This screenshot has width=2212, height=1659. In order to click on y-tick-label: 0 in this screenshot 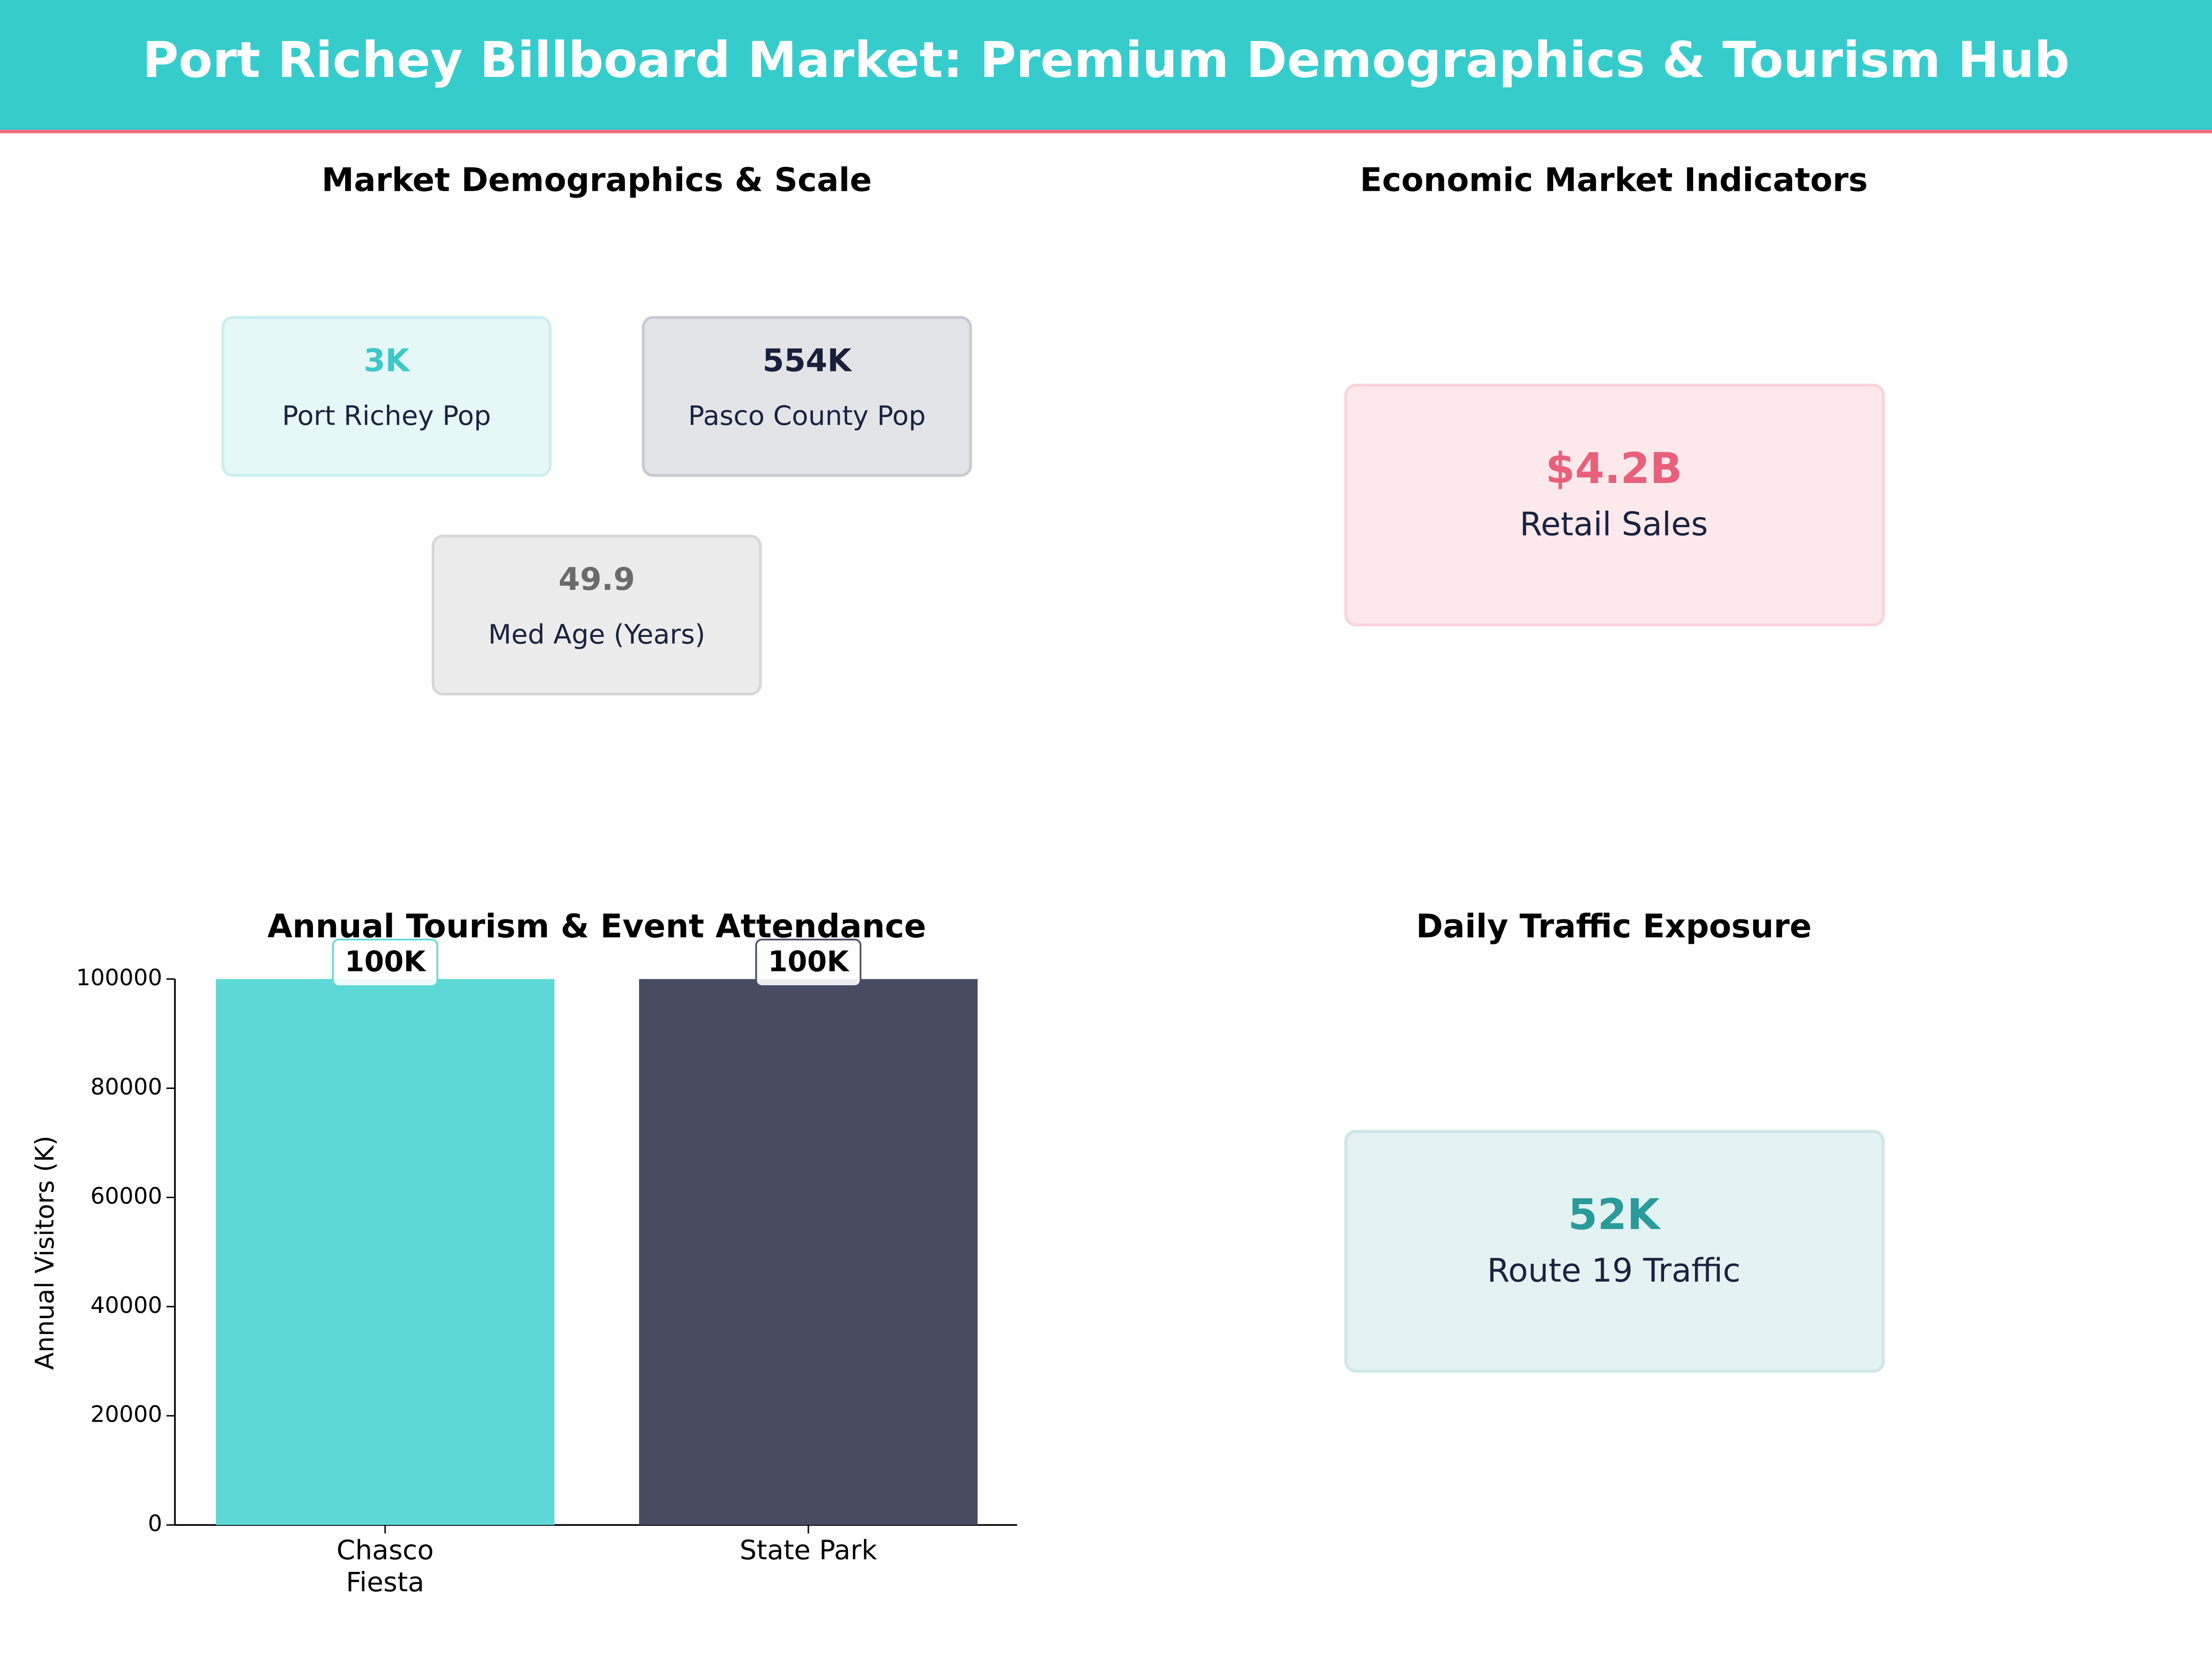, I will do `click(155, 1524)`.